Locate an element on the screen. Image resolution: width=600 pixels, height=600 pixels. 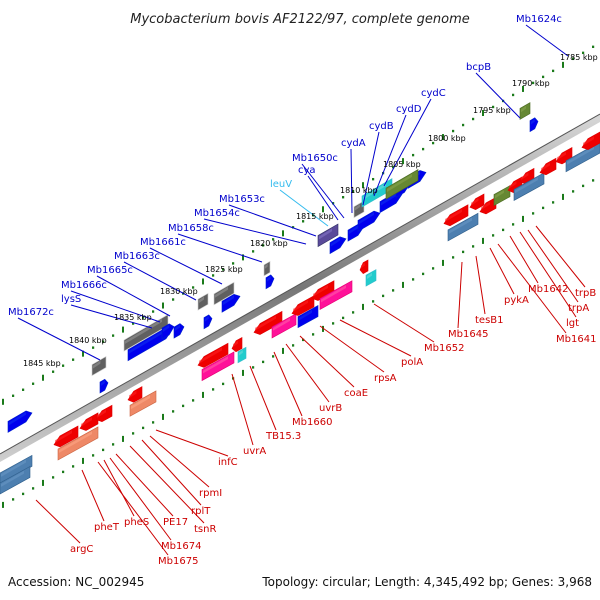
gene-label: tesB1 is located at coordinates (489, 320).